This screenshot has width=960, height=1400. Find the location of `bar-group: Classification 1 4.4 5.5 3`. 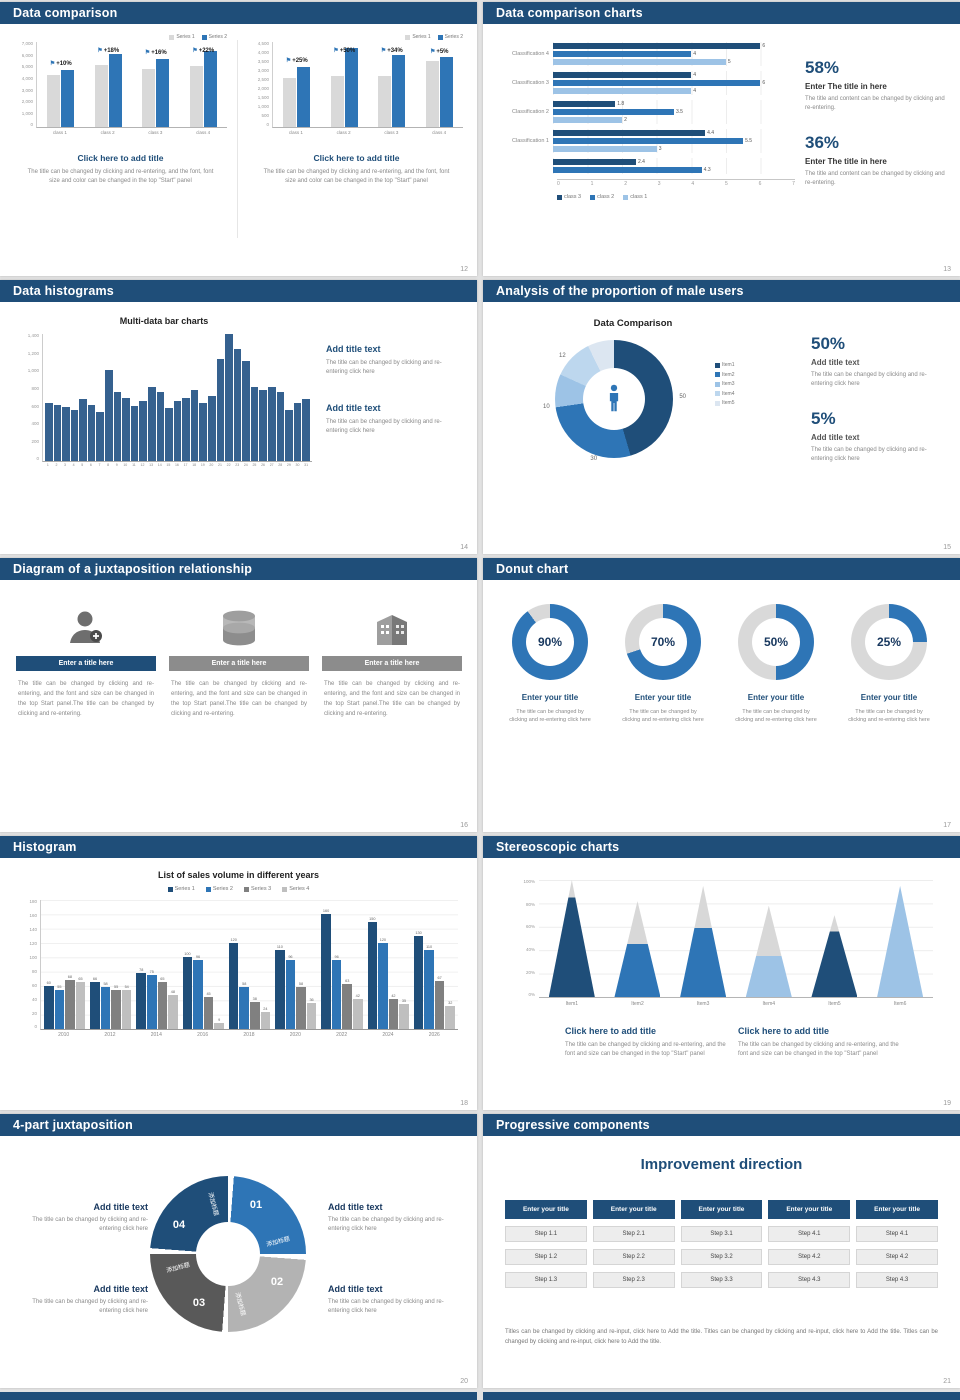

bar-group: Classification 1 4.4 5.5 3 is located at coordinates (647, 141).